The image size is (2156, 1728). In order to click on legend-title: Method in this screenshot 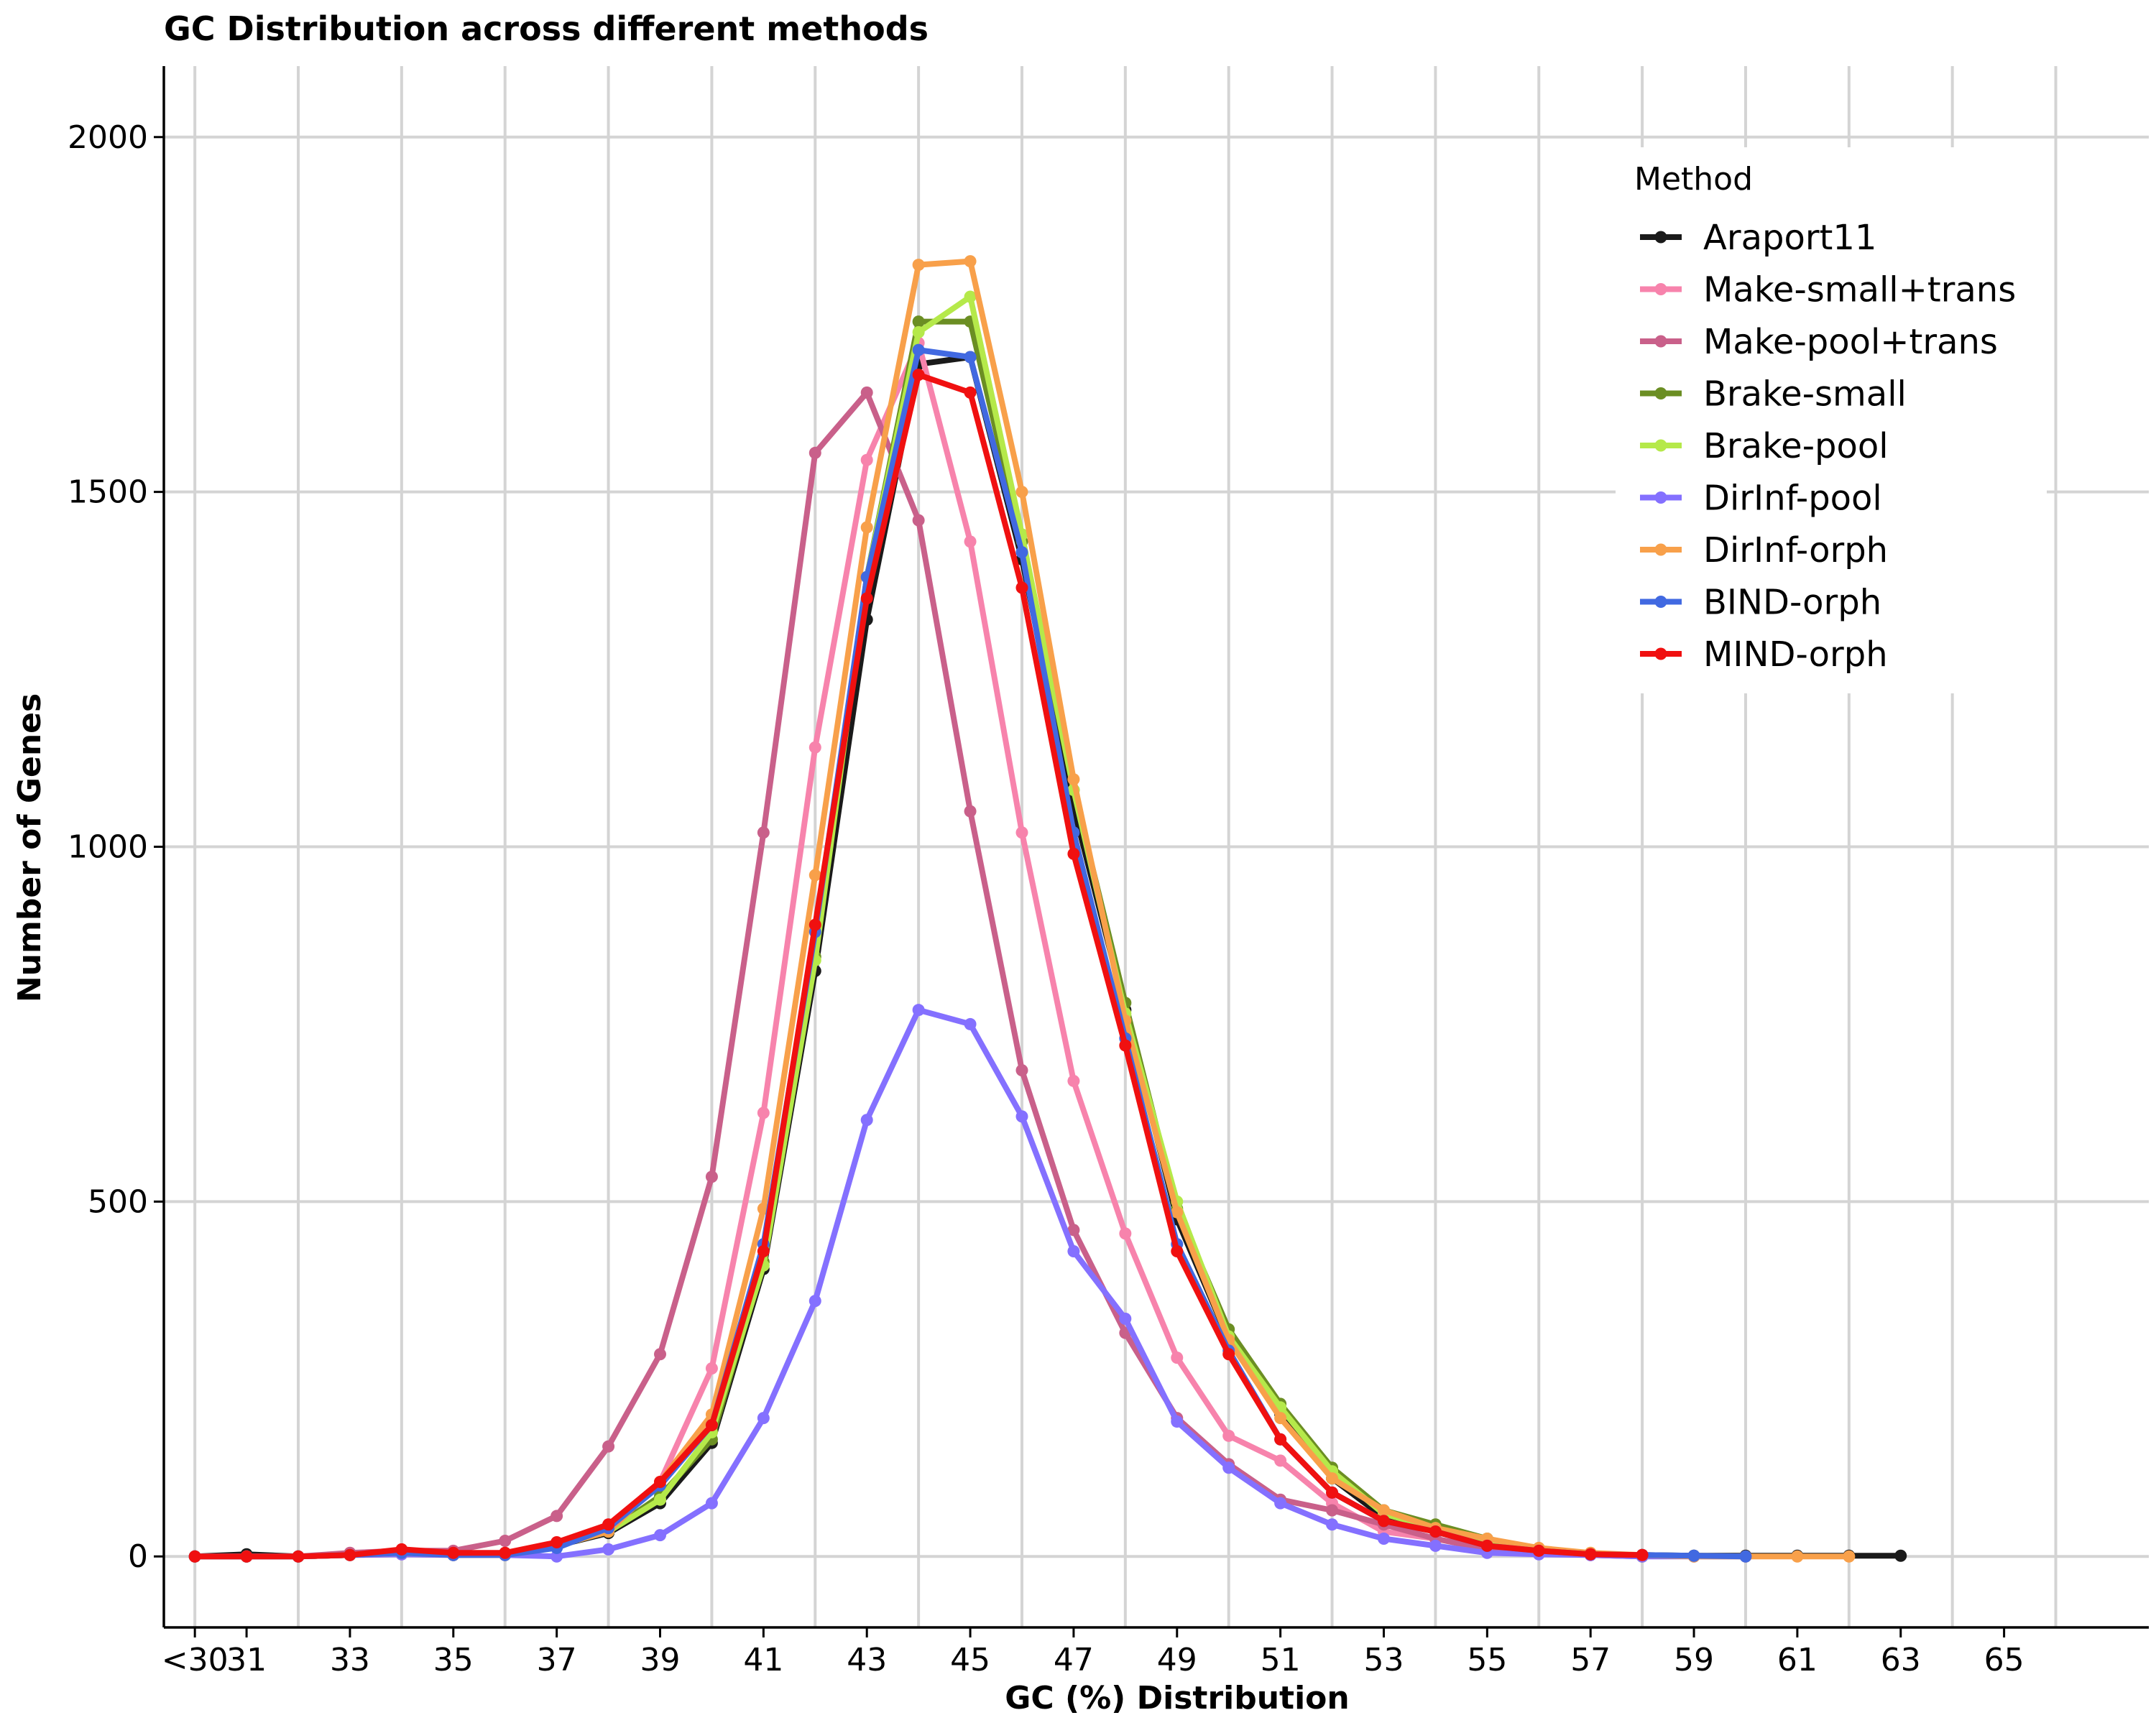, I will do `click(1693, 180)`.